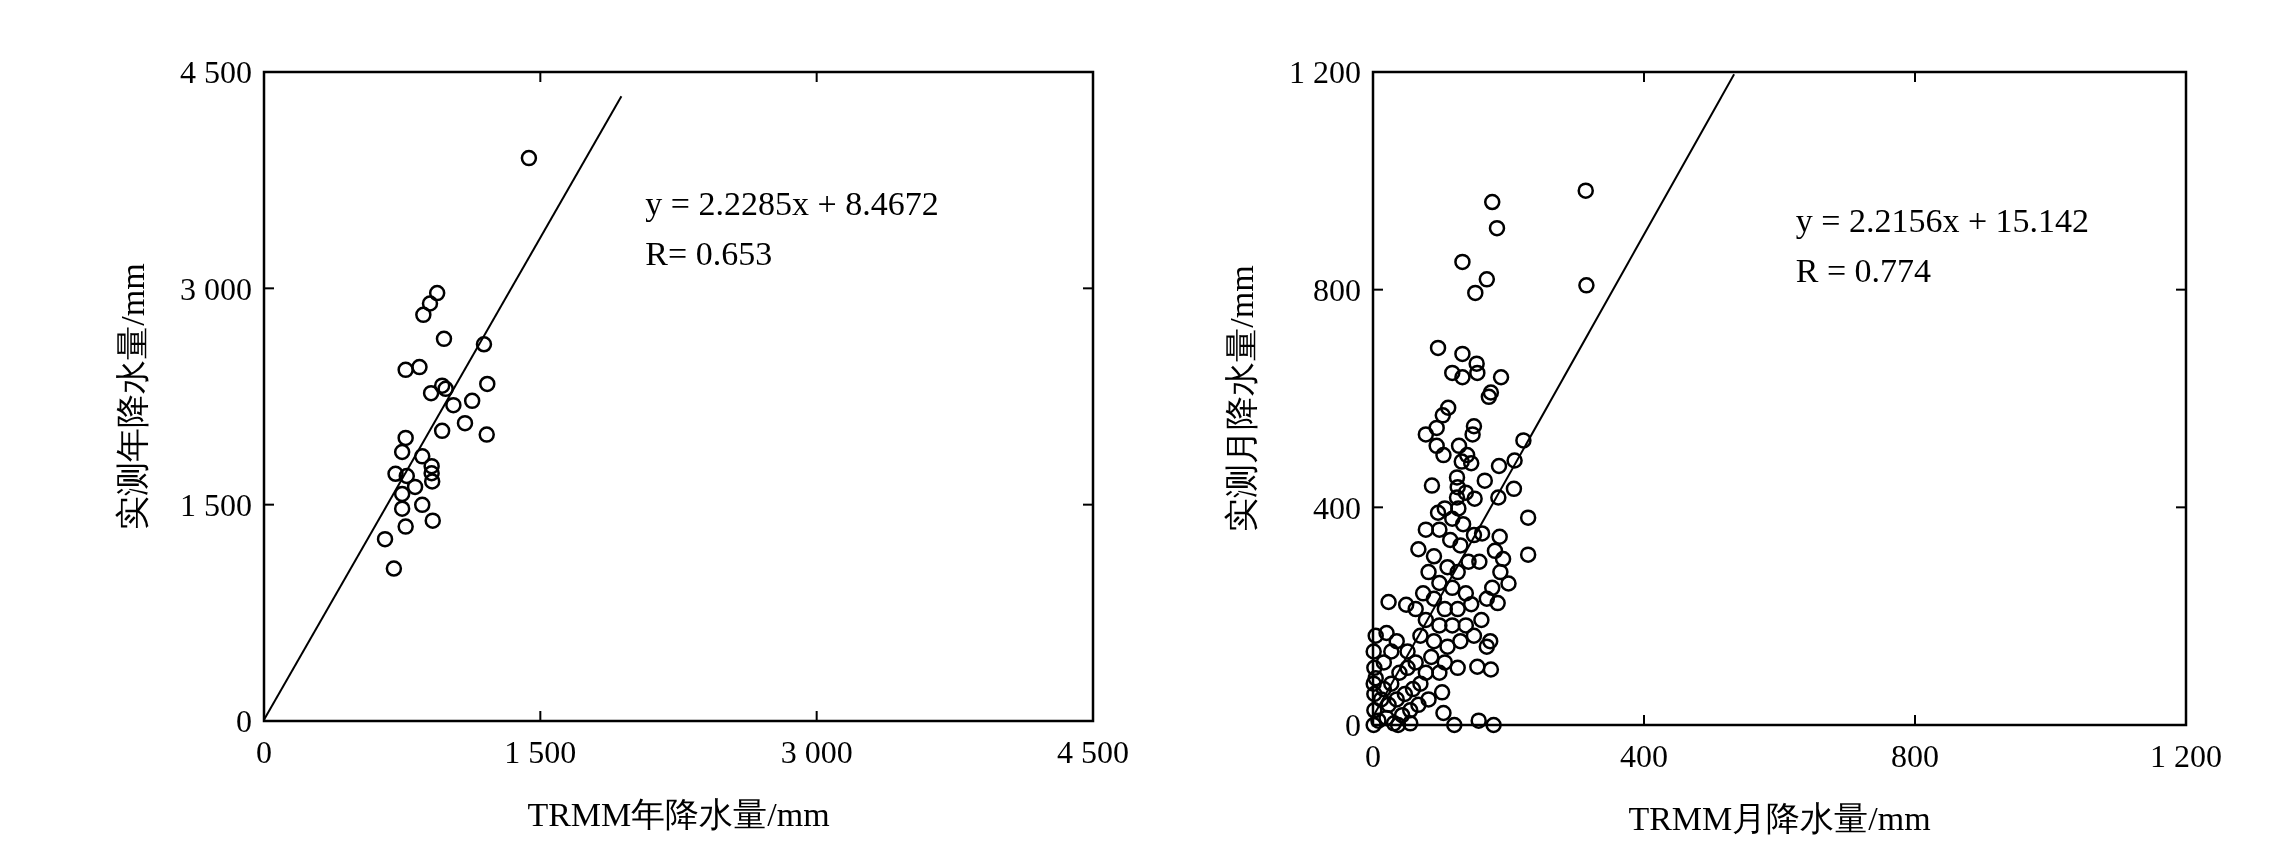 This screenshot has height=866, width=2274. I want to click on y-tick-label: 4 500, so click(216, 72).